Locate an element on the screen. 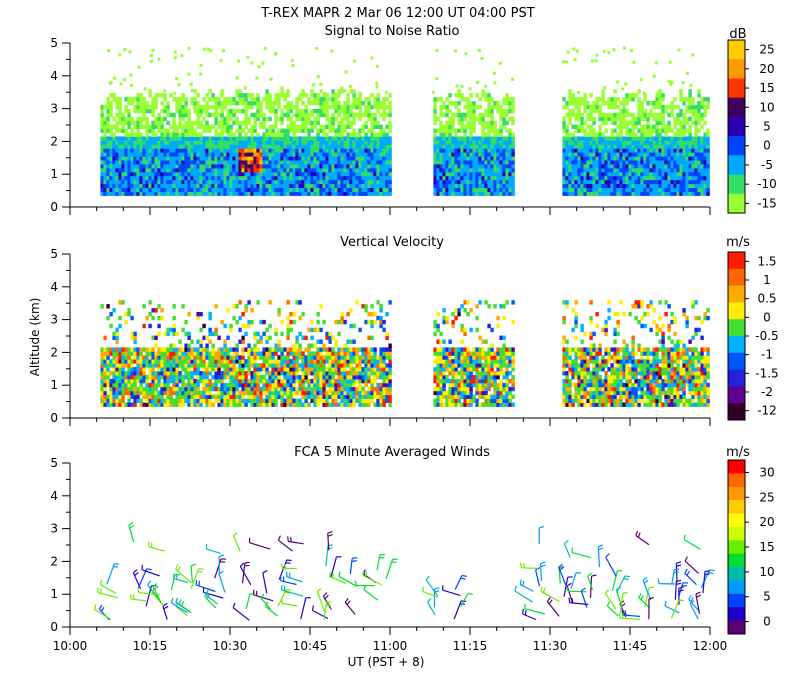  snr-noise-cell is located at coordinates (189, 48).